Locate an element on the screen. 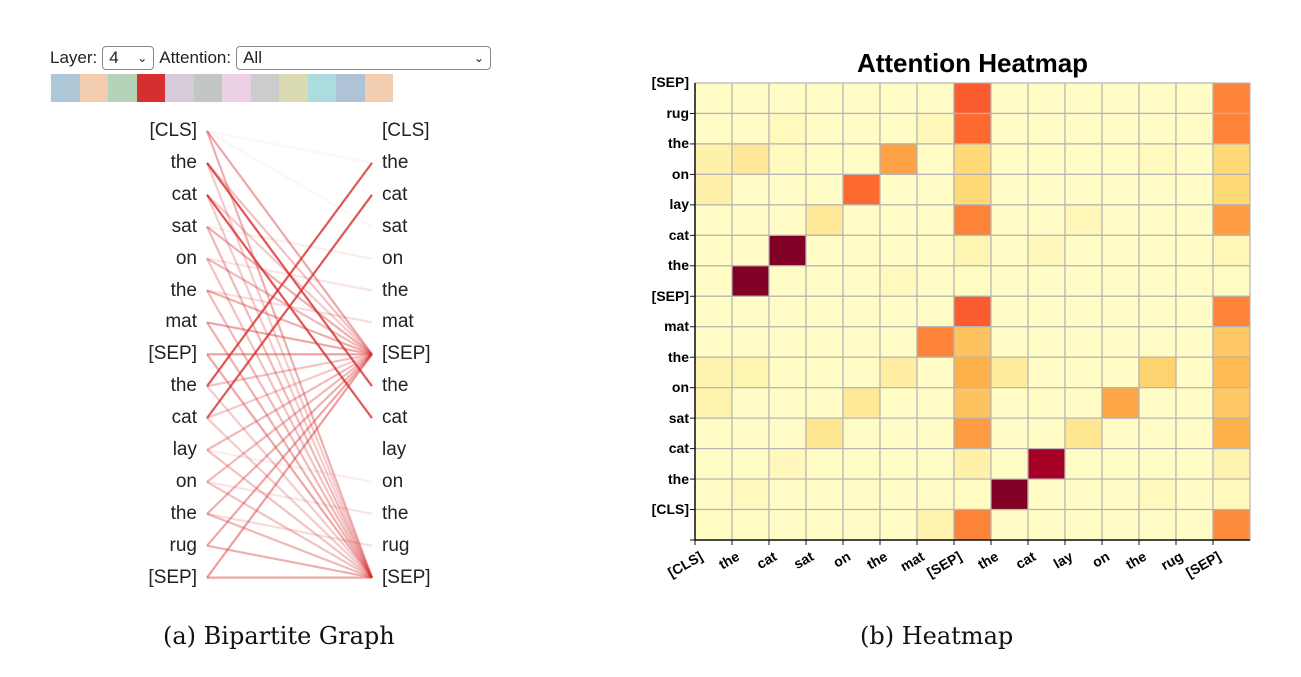  y-tick-label: on is located at coordinates (680, 387).